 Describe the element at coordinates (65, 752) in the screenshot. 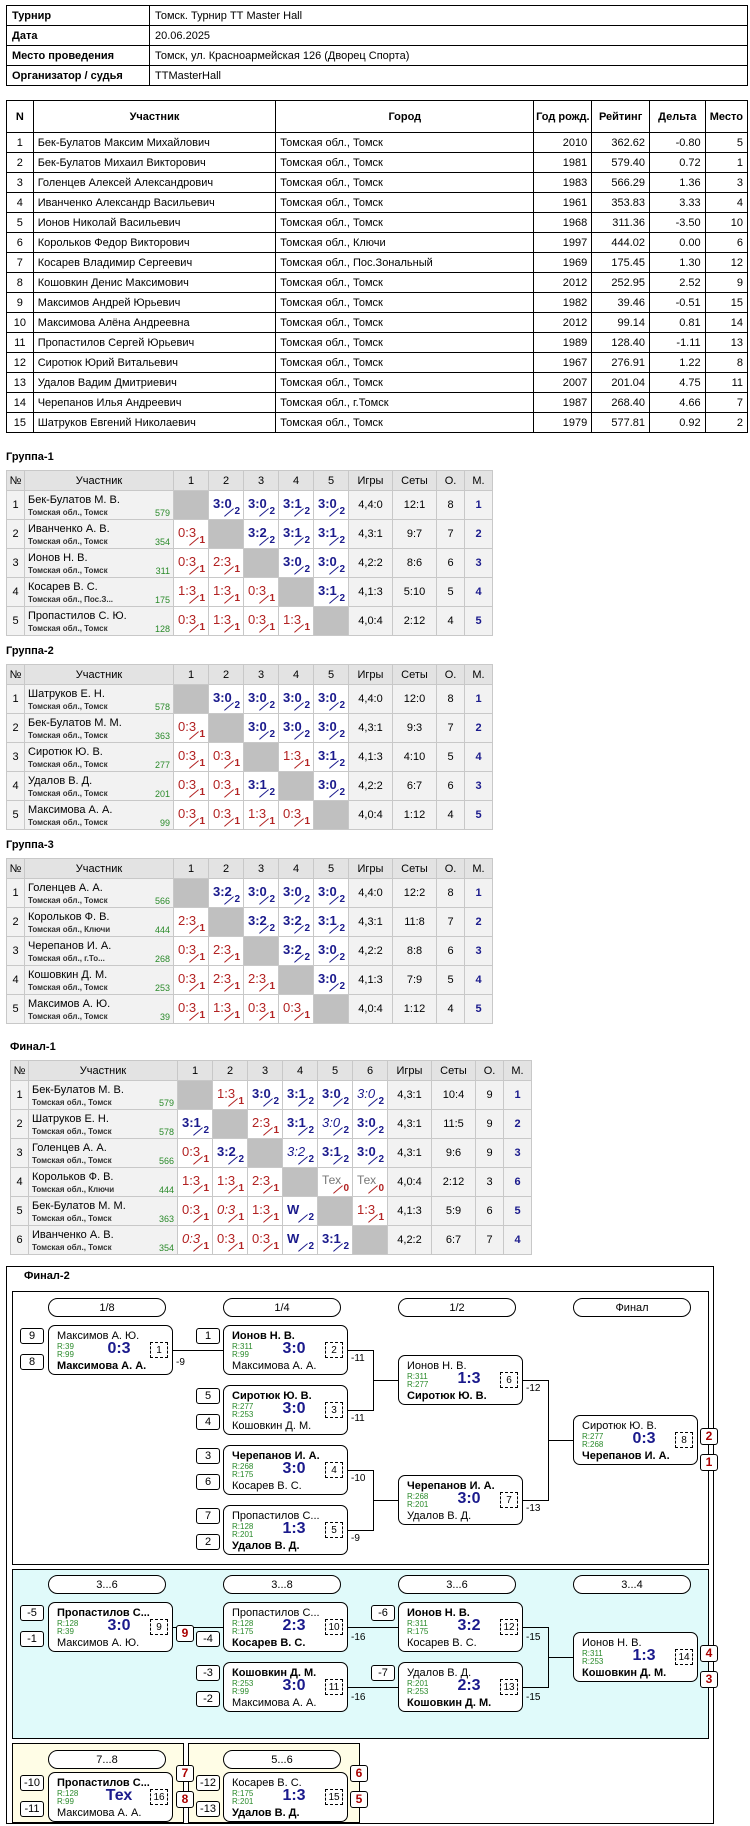

I see `player-name: Сиротюк Ю. В.` at that location.